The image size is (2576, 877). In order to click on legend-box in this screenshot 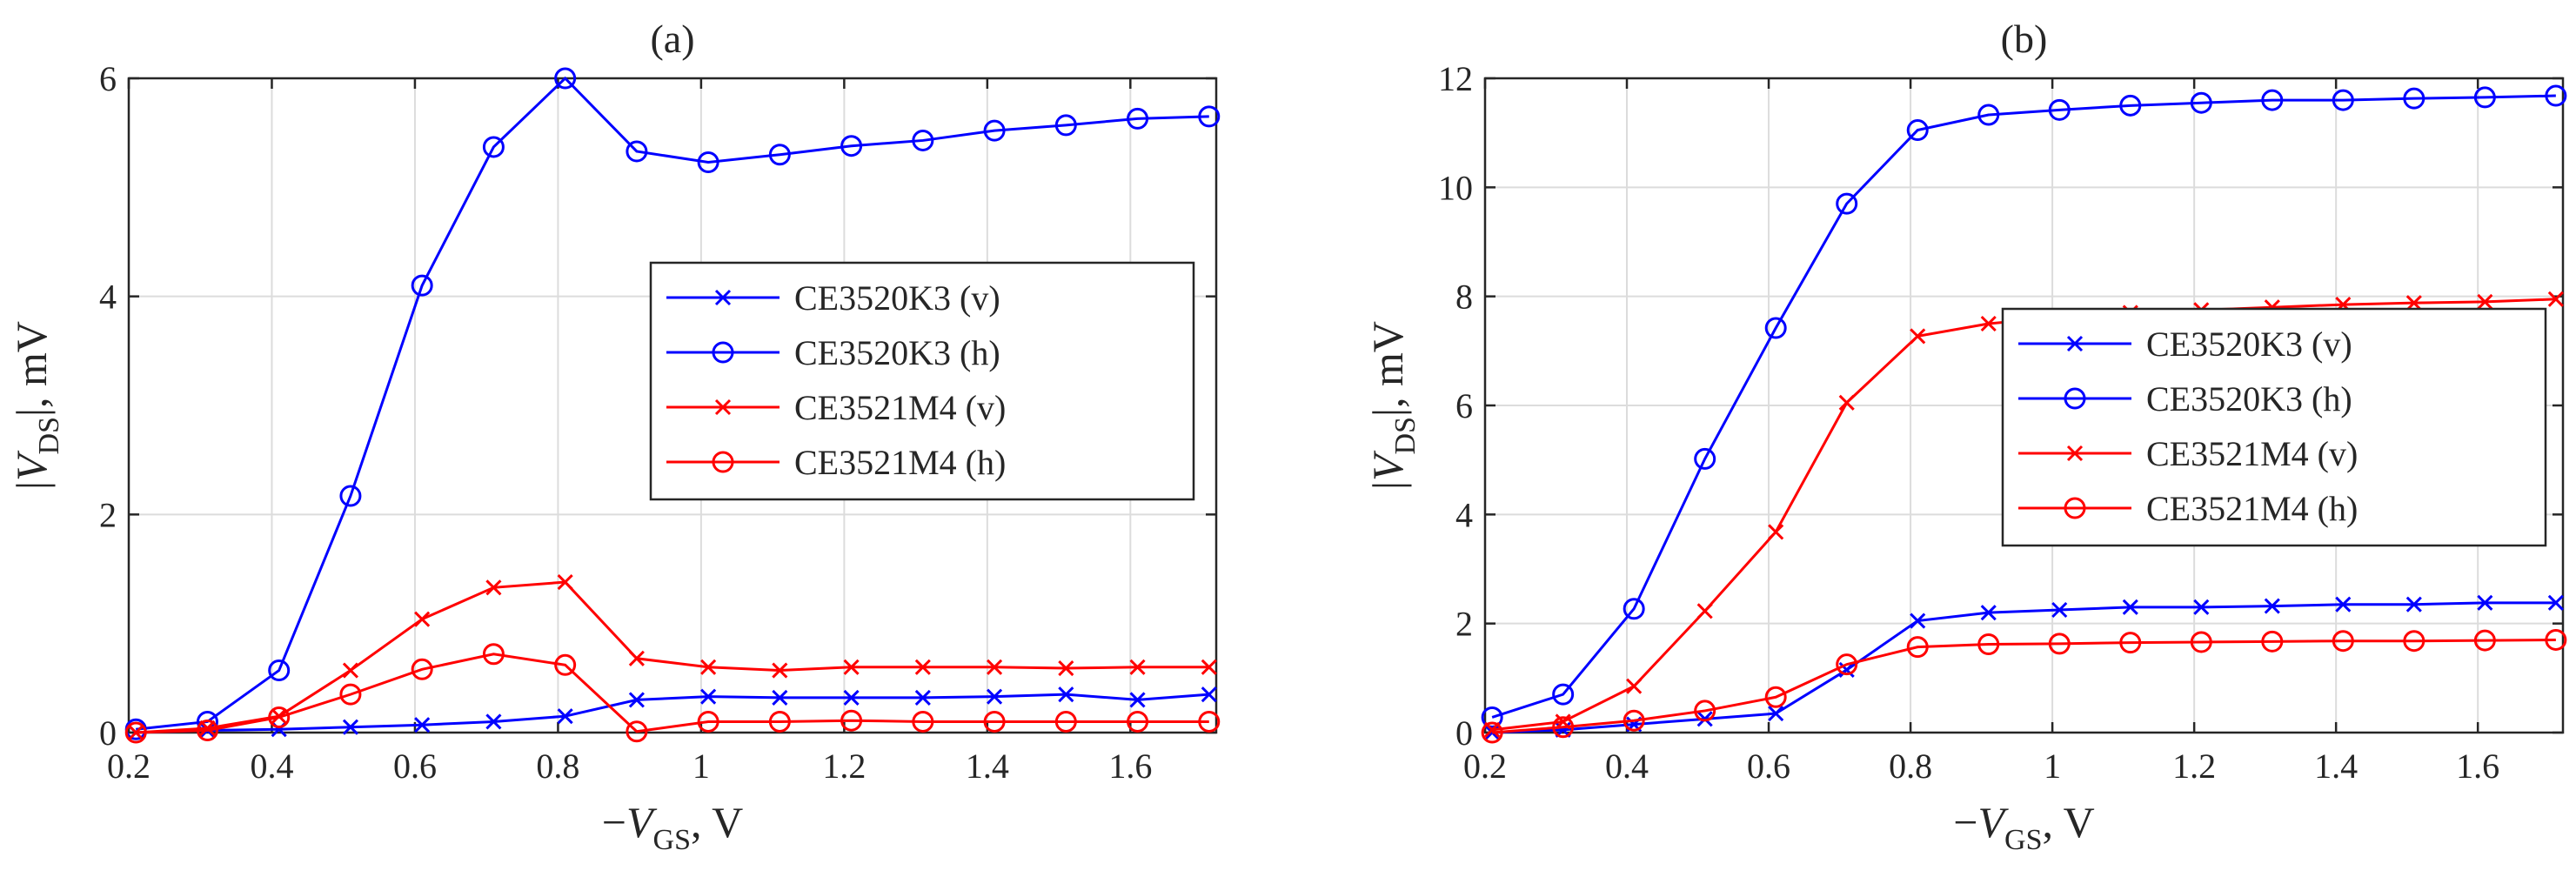, I will do `click(922, 381)`.